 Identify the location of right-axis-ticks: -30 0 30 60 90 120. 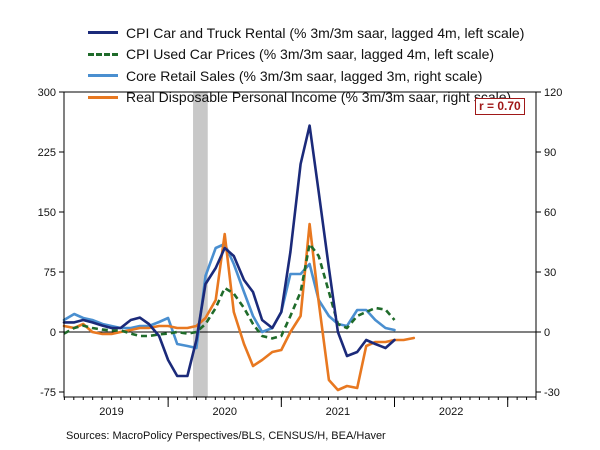
(549, 243).